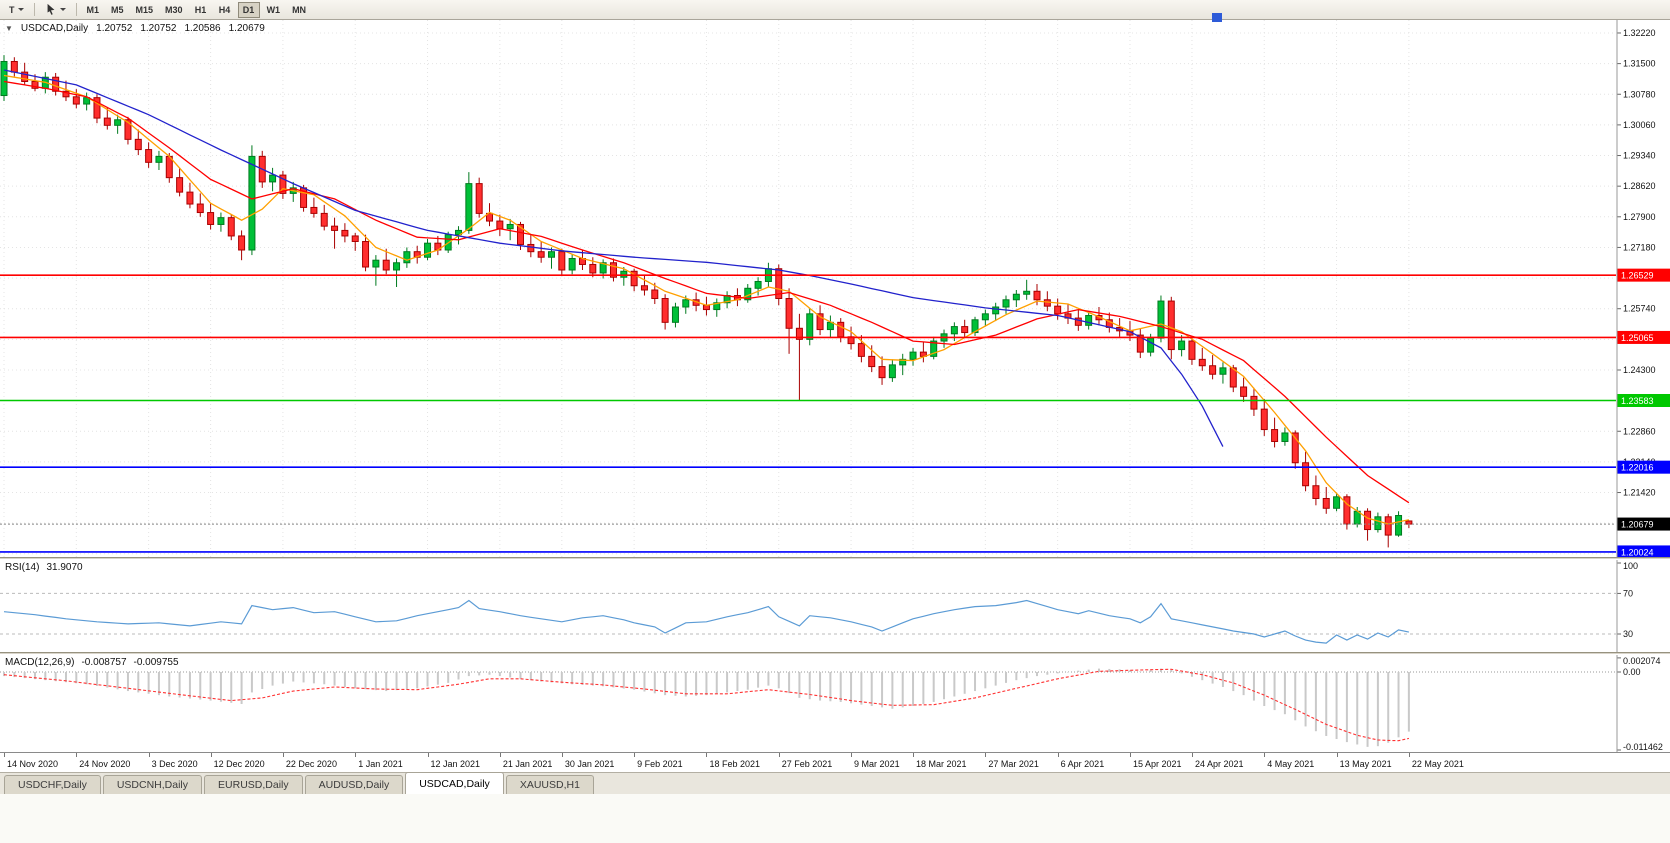 This screenshot has height=843, width=1670. Describe the element at coordinates (1639, 493) in the screenshot. I see `price-axis-label: 1.21420` at that location.